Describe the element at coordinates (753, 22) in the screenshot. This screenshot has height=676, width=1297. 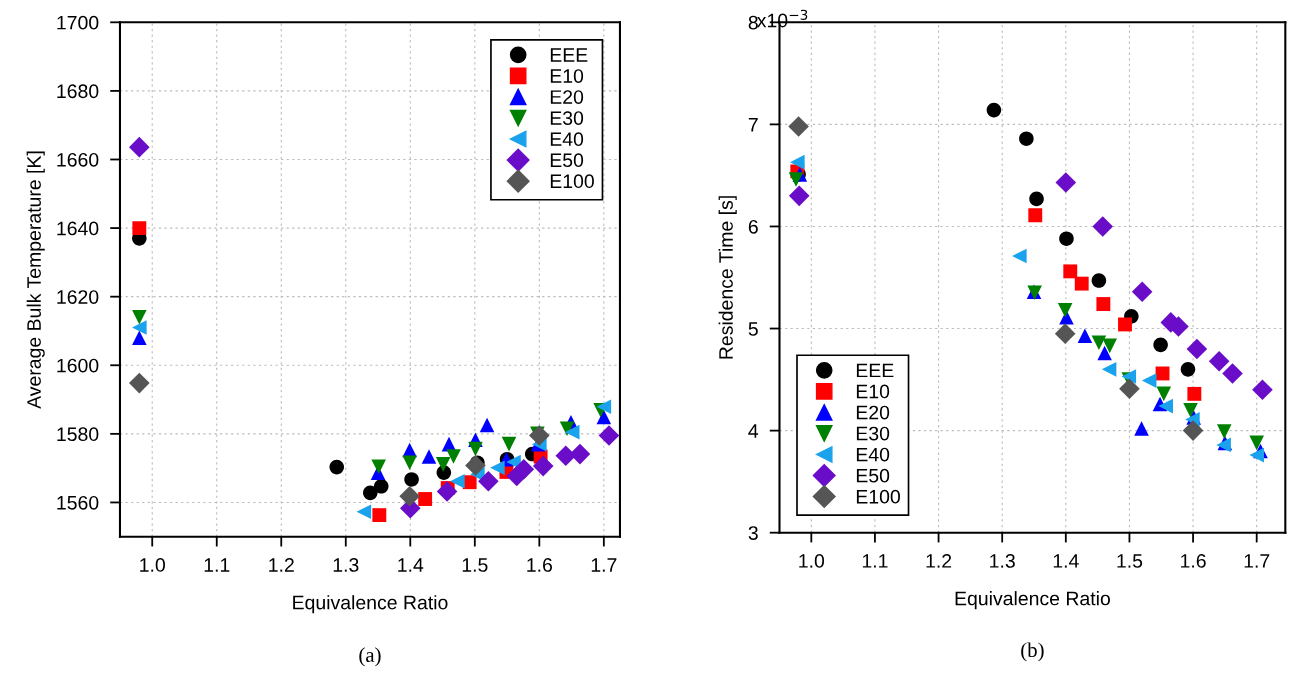
I see `y-tick-label: 8` at that location.